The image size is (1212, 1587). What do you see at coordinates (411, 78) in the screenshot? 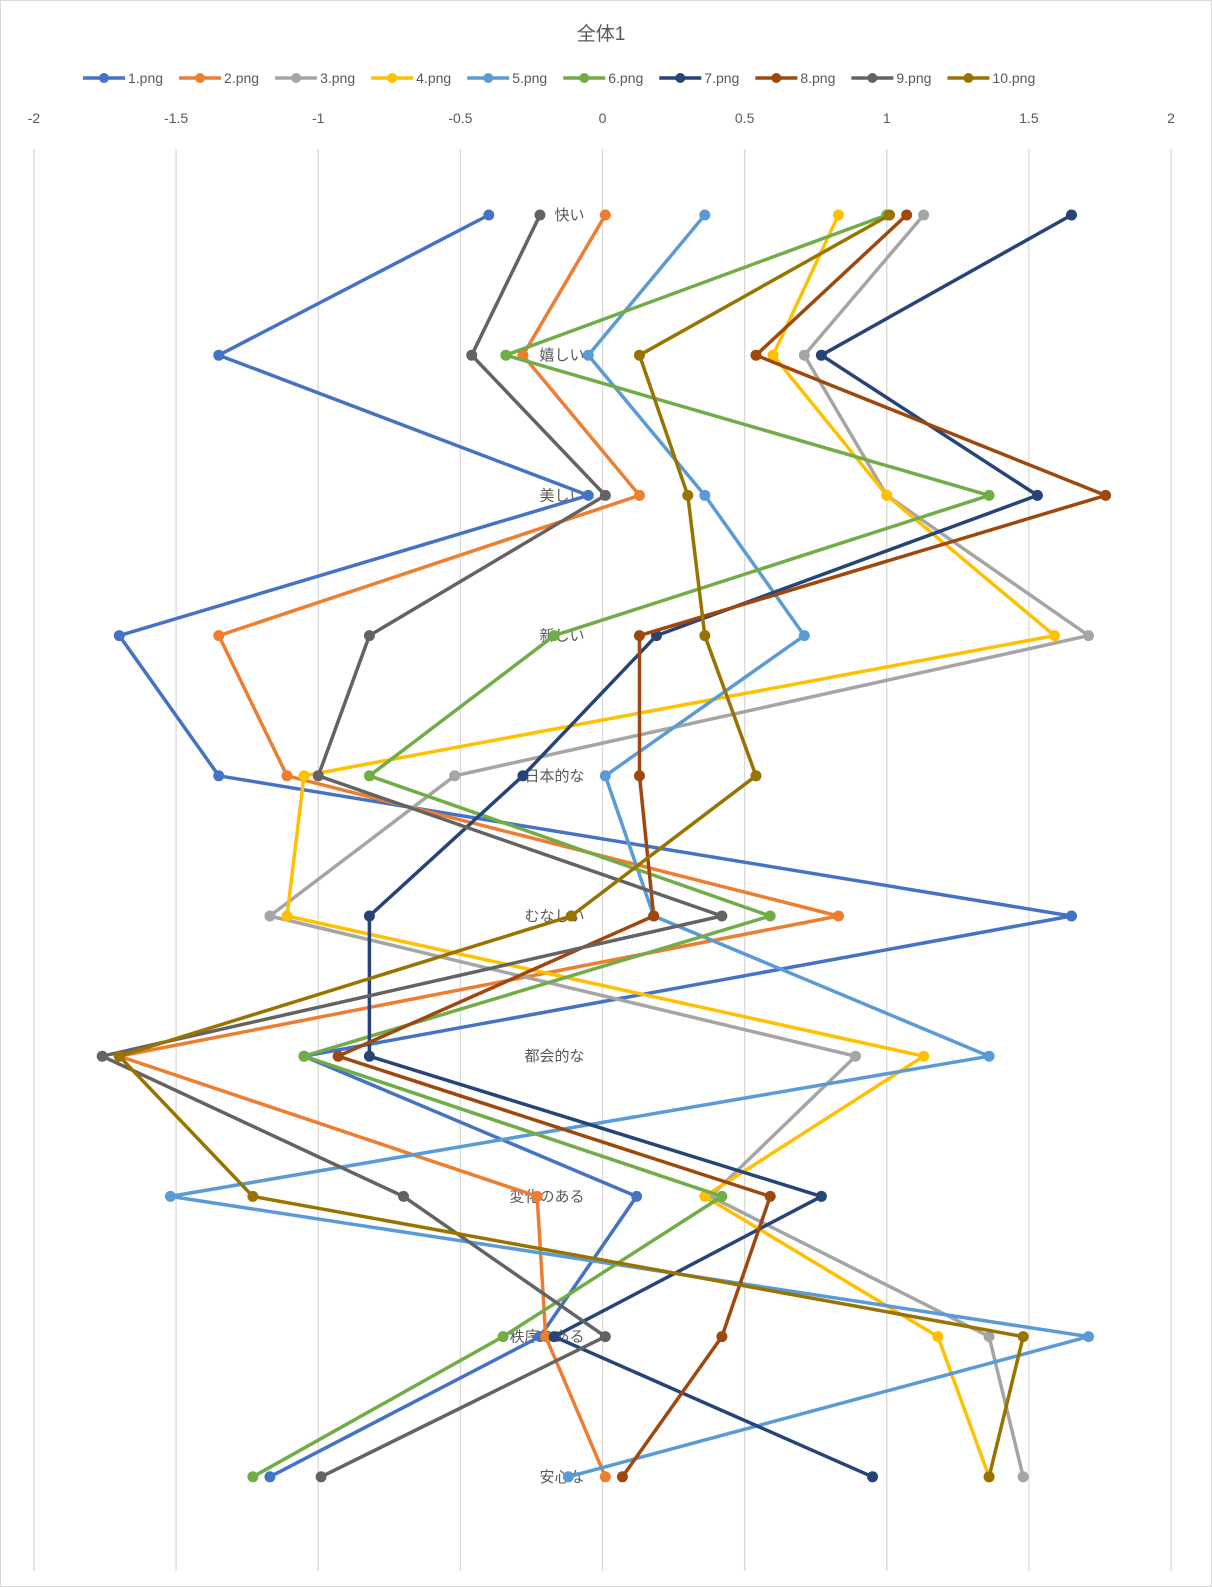
I see `legend-item: 4.png` at bounding box center [411, 78].